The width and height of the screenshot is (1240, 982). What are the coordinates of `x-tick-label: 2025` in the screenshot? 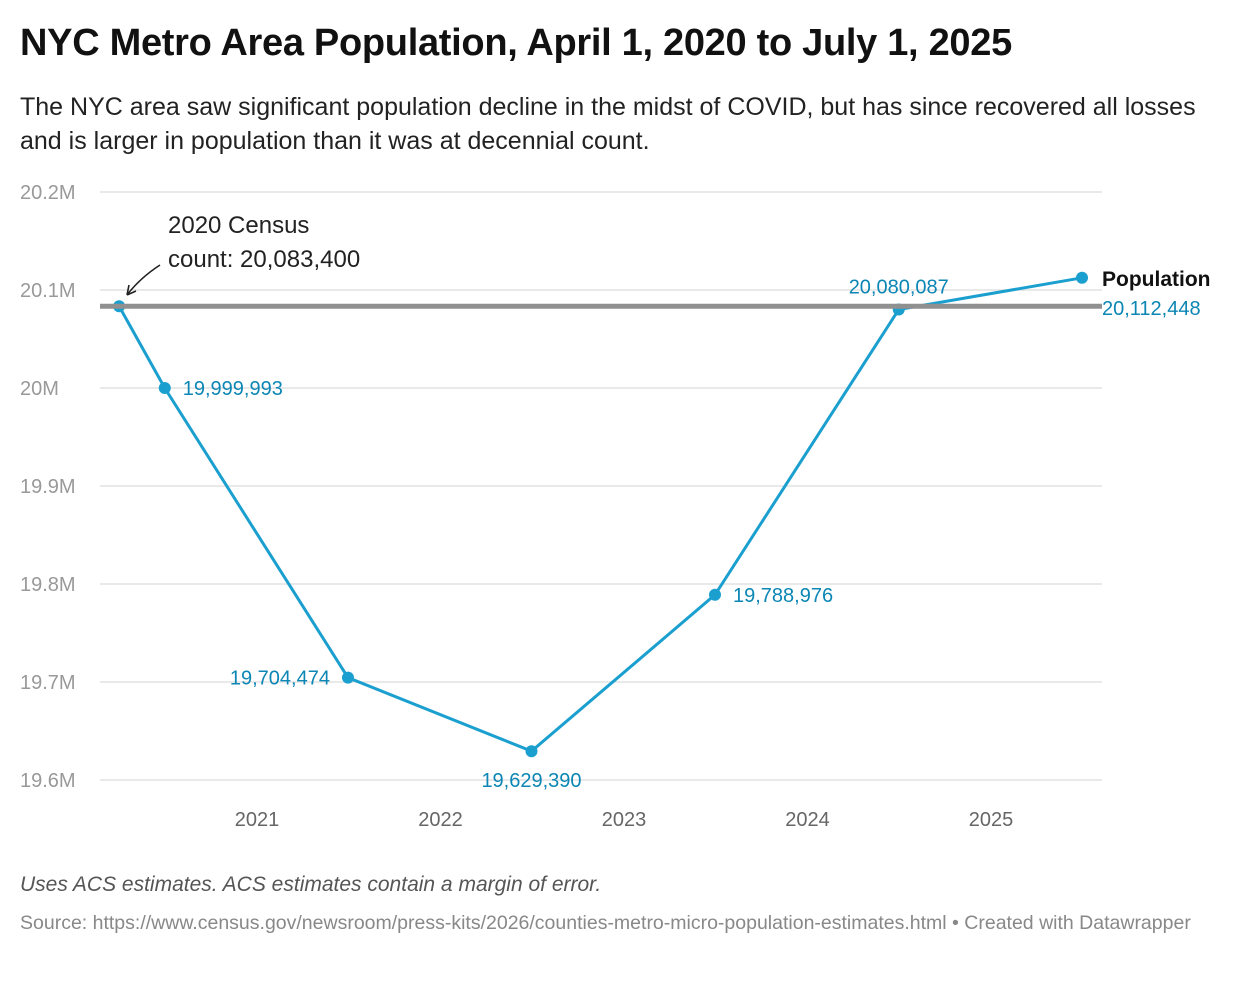 It's located at (991, 820).